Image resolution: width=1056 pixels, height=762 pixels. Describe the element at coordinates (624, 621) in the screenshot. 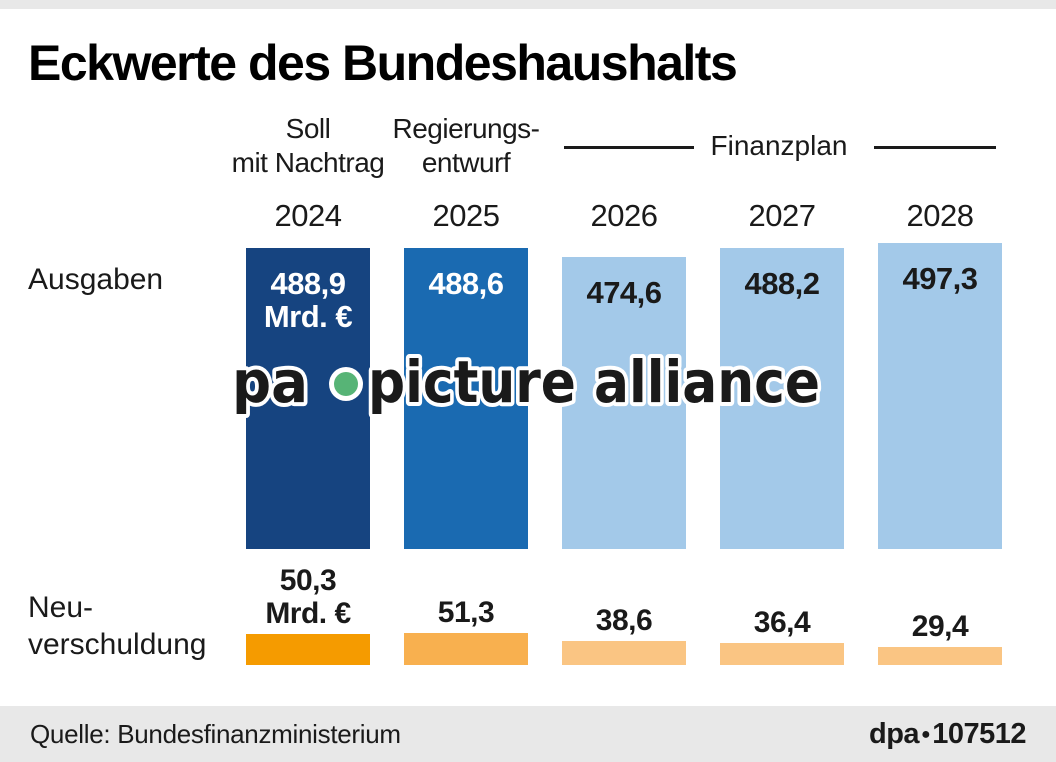

I see `neuverschuldung-value-2026: 38,6` at that location.